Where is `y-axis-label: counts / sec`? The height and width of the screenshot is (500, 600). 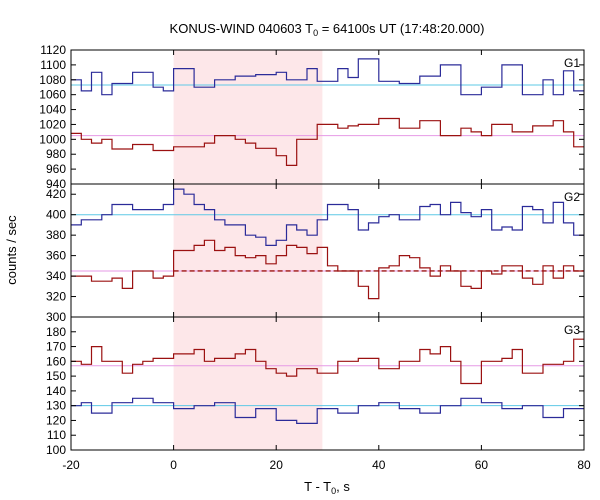
y-axis-label: counts / sec is located at coordinates (11, 250).